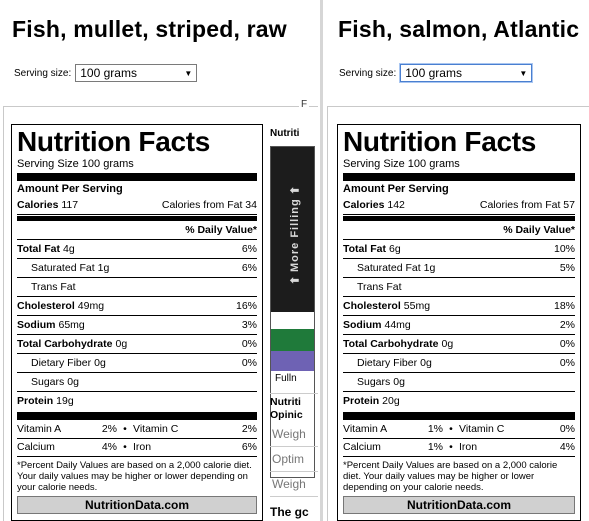 The height and width of the screenshot is (521, 589). Describe the element at coordinates (91, 306) in the screenshot. I see `nutrient-amount: 49mg` at that location.